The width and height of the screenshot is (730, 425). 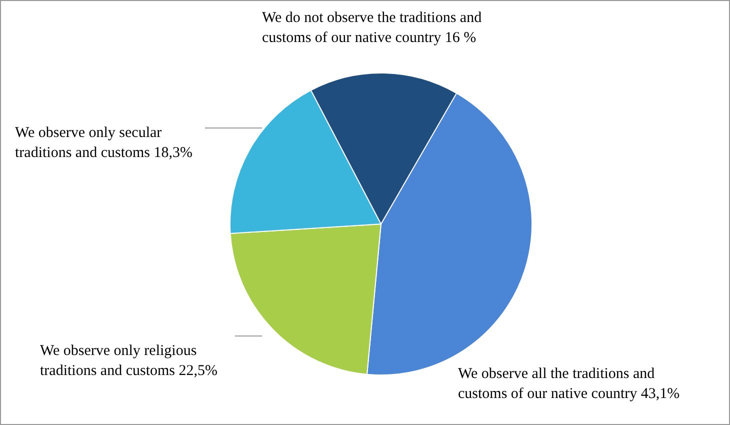 What do you see at coordinates (372, 28) in the screenshot?
I see `slice-label: We do not observe the traditions and customs of our native country 16 %` at bounding box center [372, 28].